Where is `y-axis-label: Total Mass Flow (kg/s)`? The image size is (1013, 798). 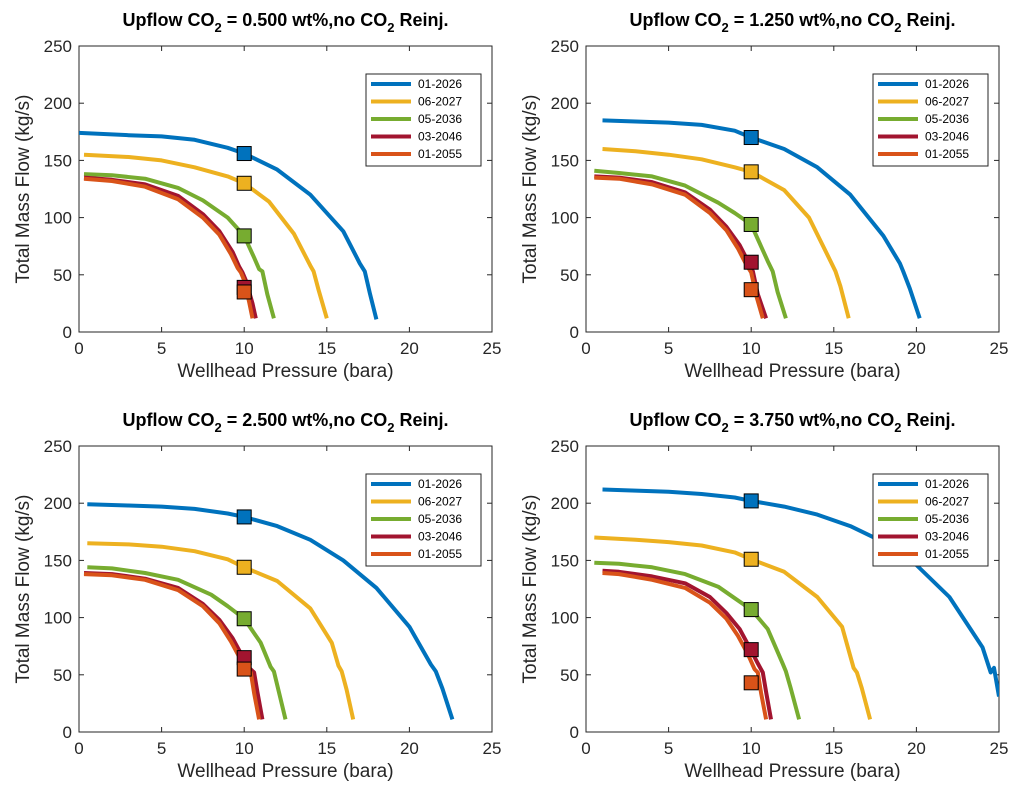 y-axis-label: Total Mass Flow (kg/s) is located at coordinates (23, 189).